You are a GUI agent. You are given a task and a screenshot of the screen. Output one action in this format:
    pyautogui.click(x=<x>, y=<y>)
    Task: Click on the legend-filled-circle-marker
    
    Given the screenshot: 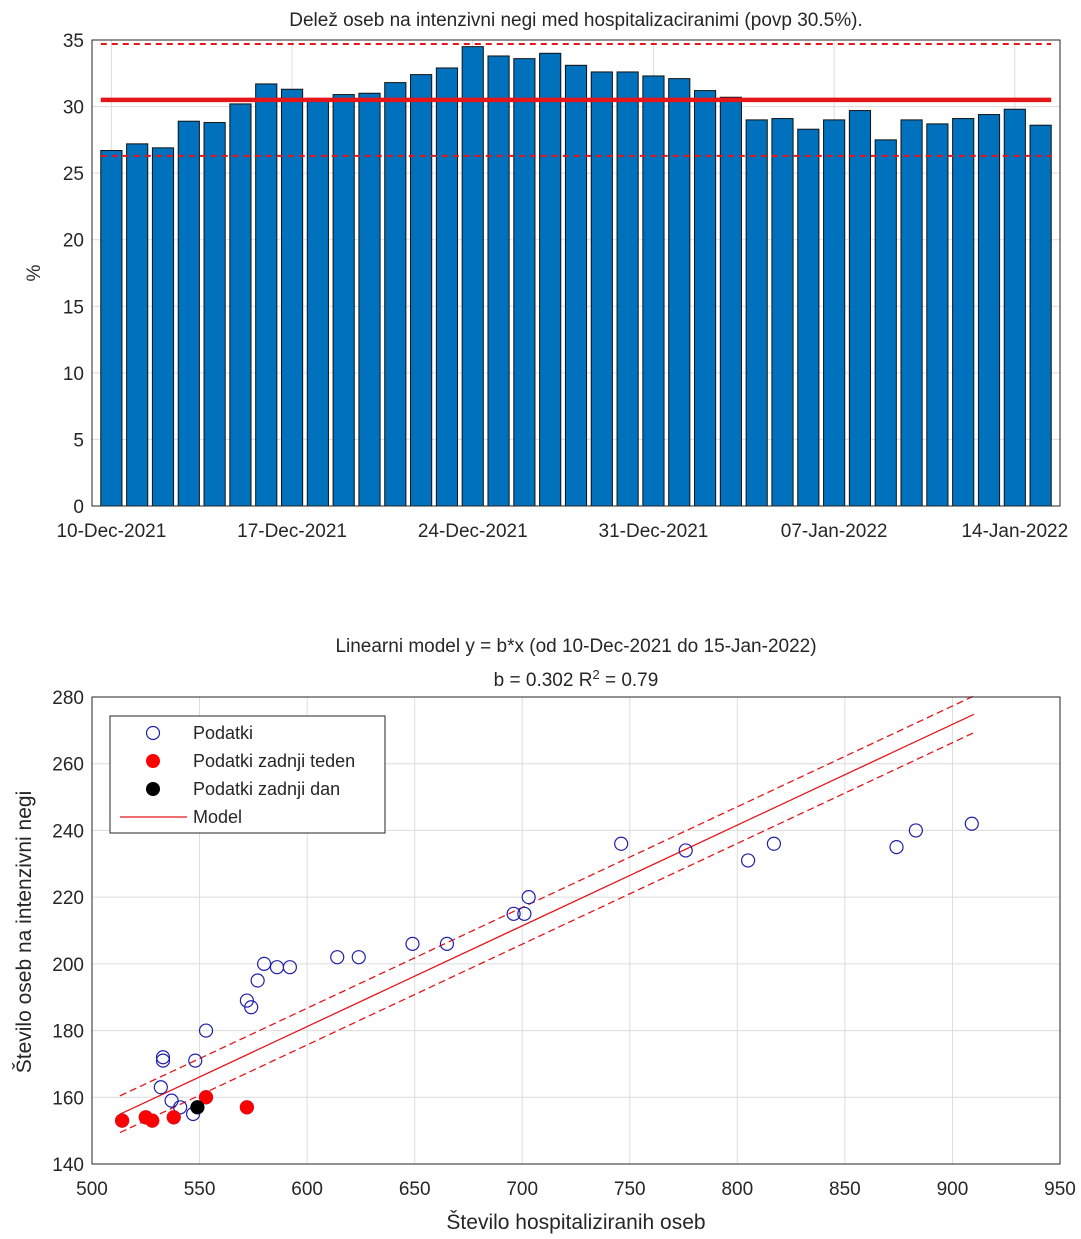 What is the action you would take?
    pyautogui.click(x=153, y=789)
    